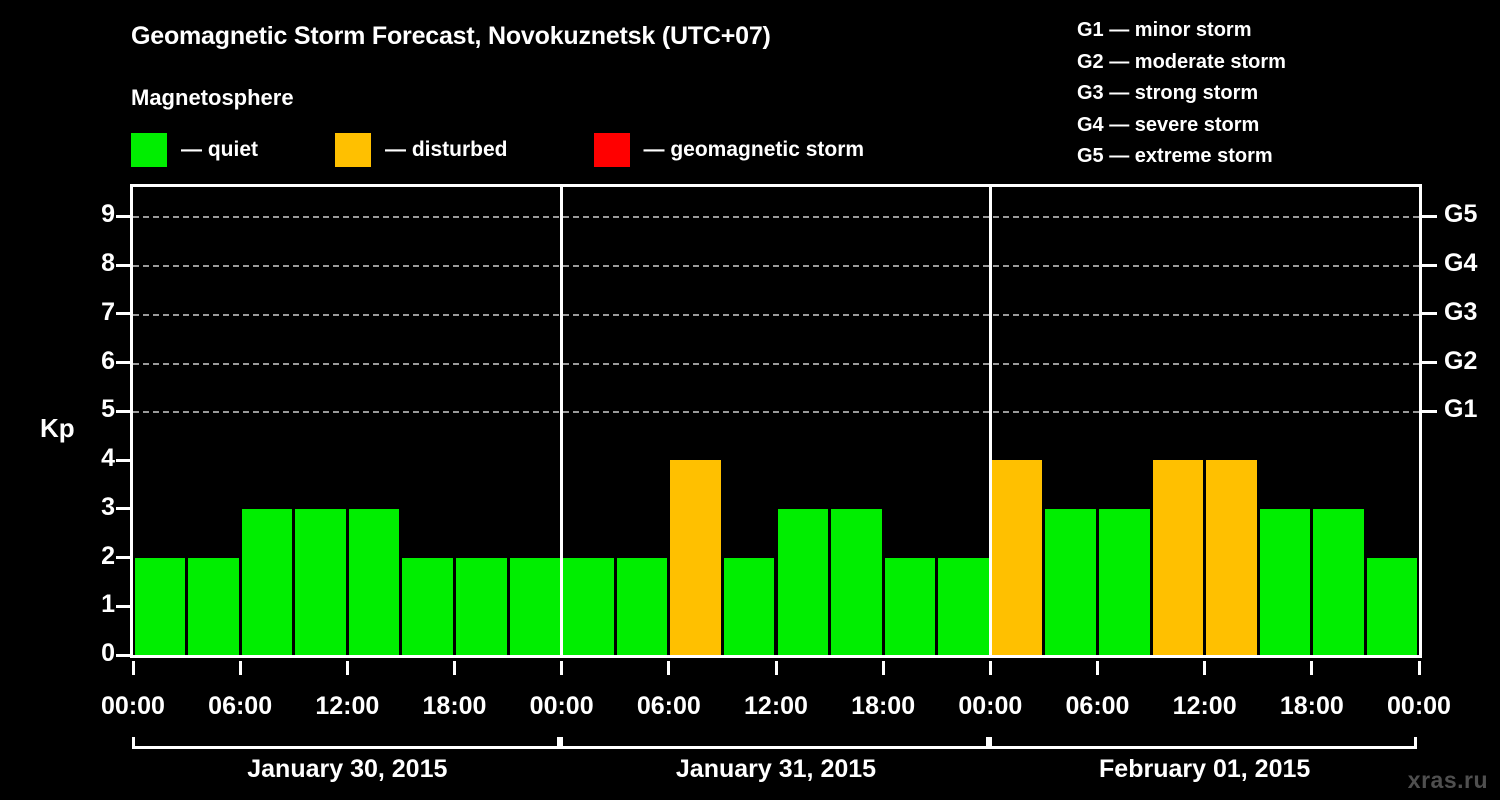 Image resolution: width=1500 pixels, height=800 pixels. I want to click on legend-entry-disturbed: — disturbed, so click(421, 150).